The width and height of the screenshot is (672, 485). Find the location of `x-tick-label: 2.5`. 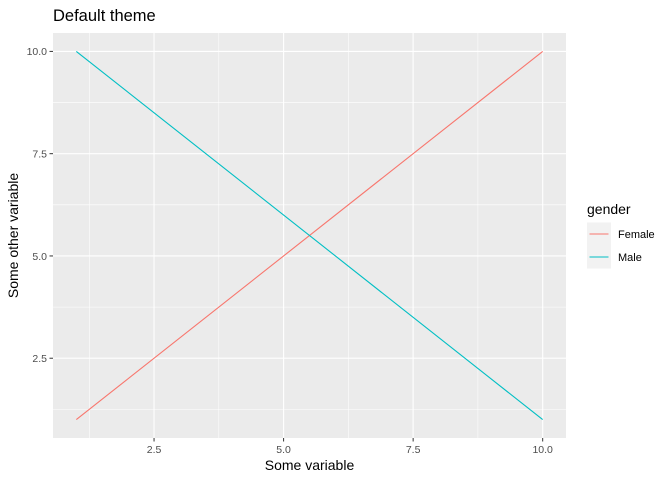

x-tick-label: 2.5 is located at coordinates (154, 450).